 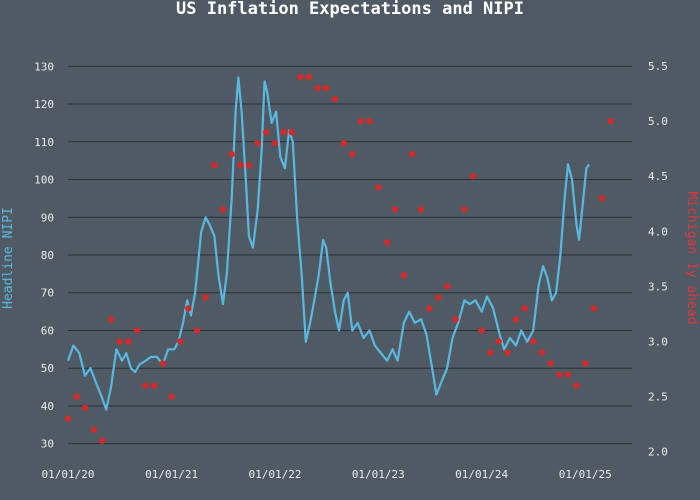 I want to click on y-left-axis-title: Headline NIPI, so click(x=8, y=258).